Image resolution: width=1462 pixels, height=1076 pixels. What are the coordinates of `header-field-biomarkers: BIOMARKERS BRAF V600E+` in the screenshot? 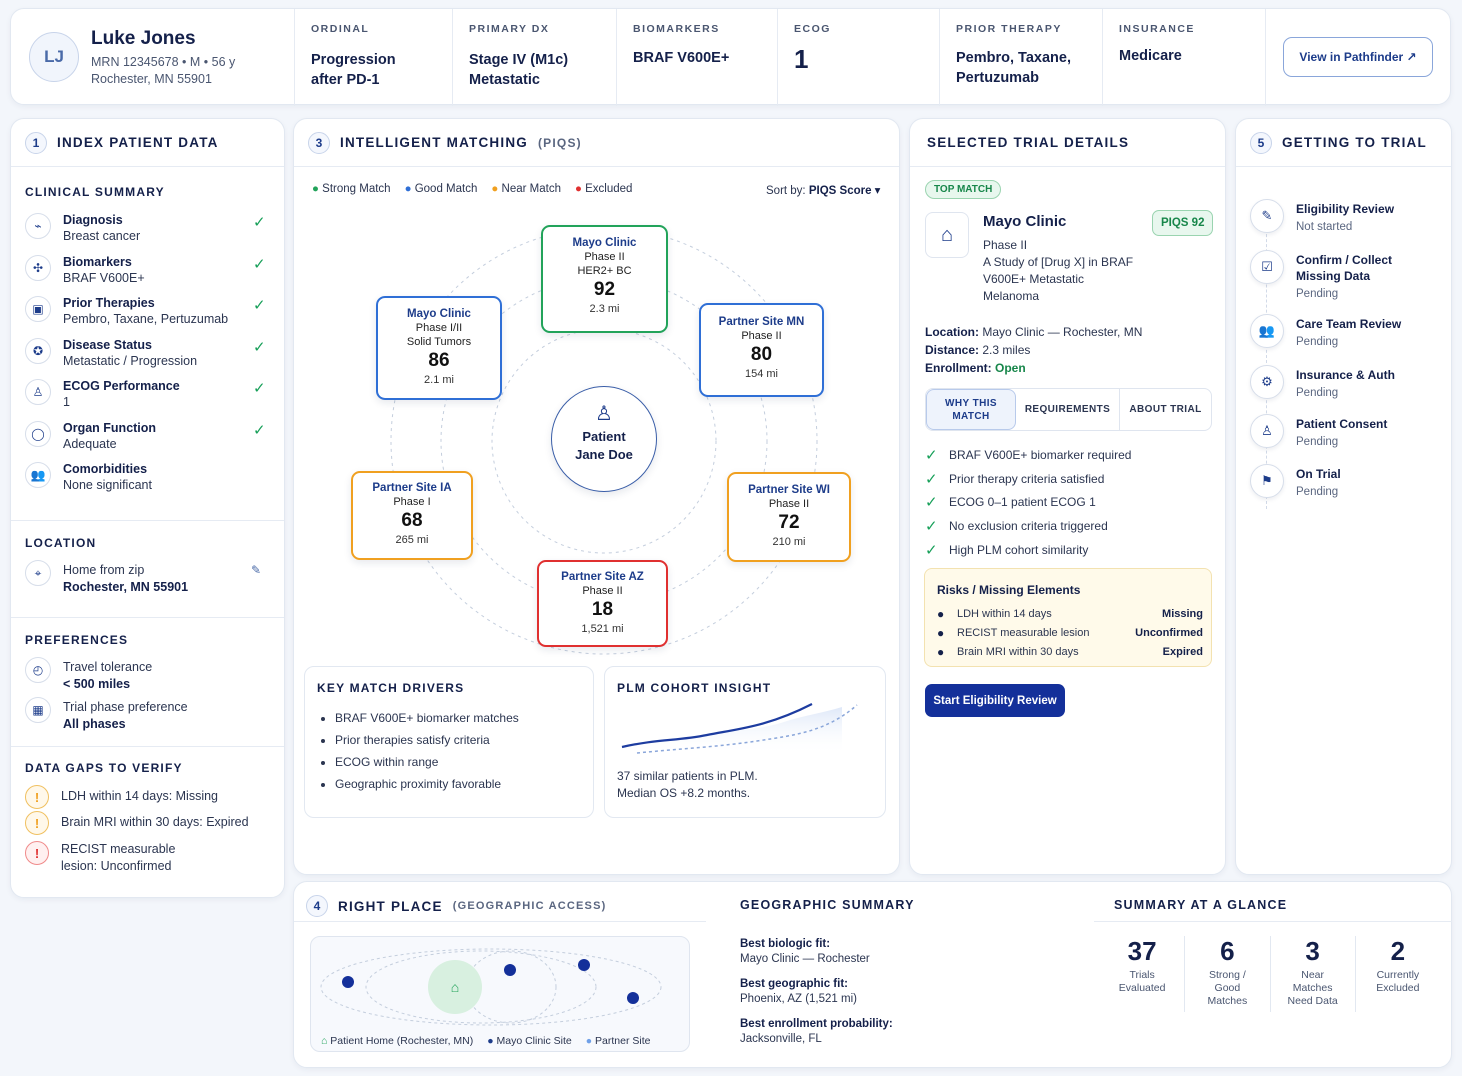 It's located at (696, 57).